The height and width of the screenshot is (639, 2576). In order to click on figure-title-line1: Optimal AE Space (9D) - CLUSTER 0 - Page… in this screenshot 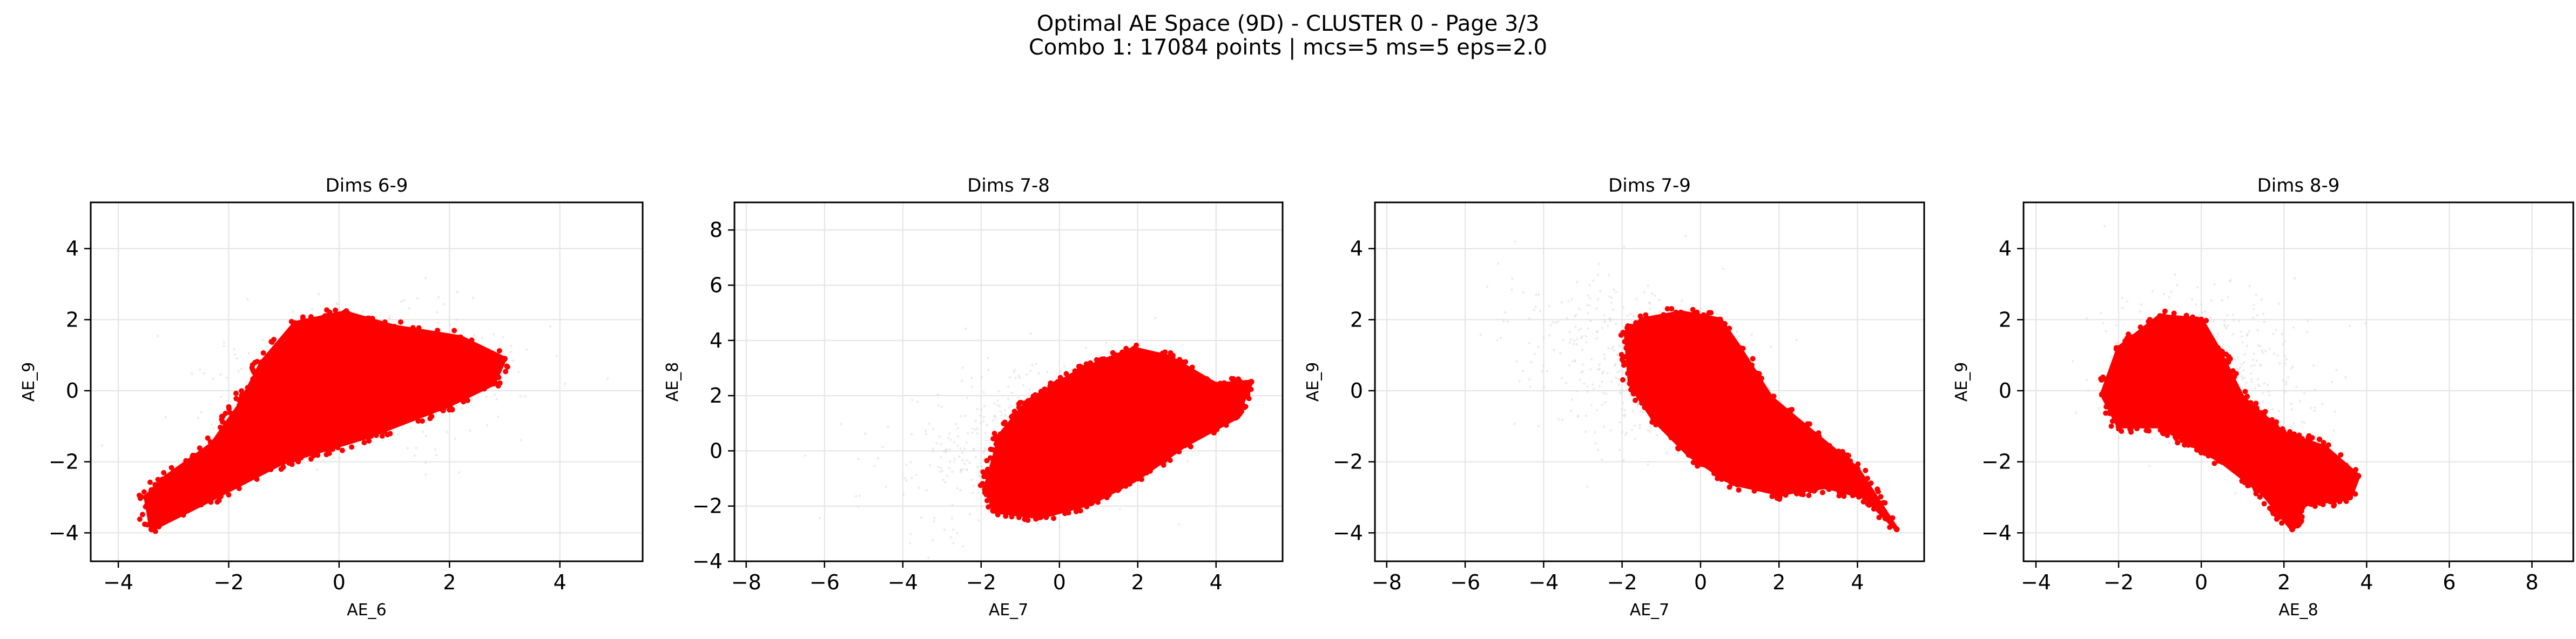, I will do `click(1288, 23)`.